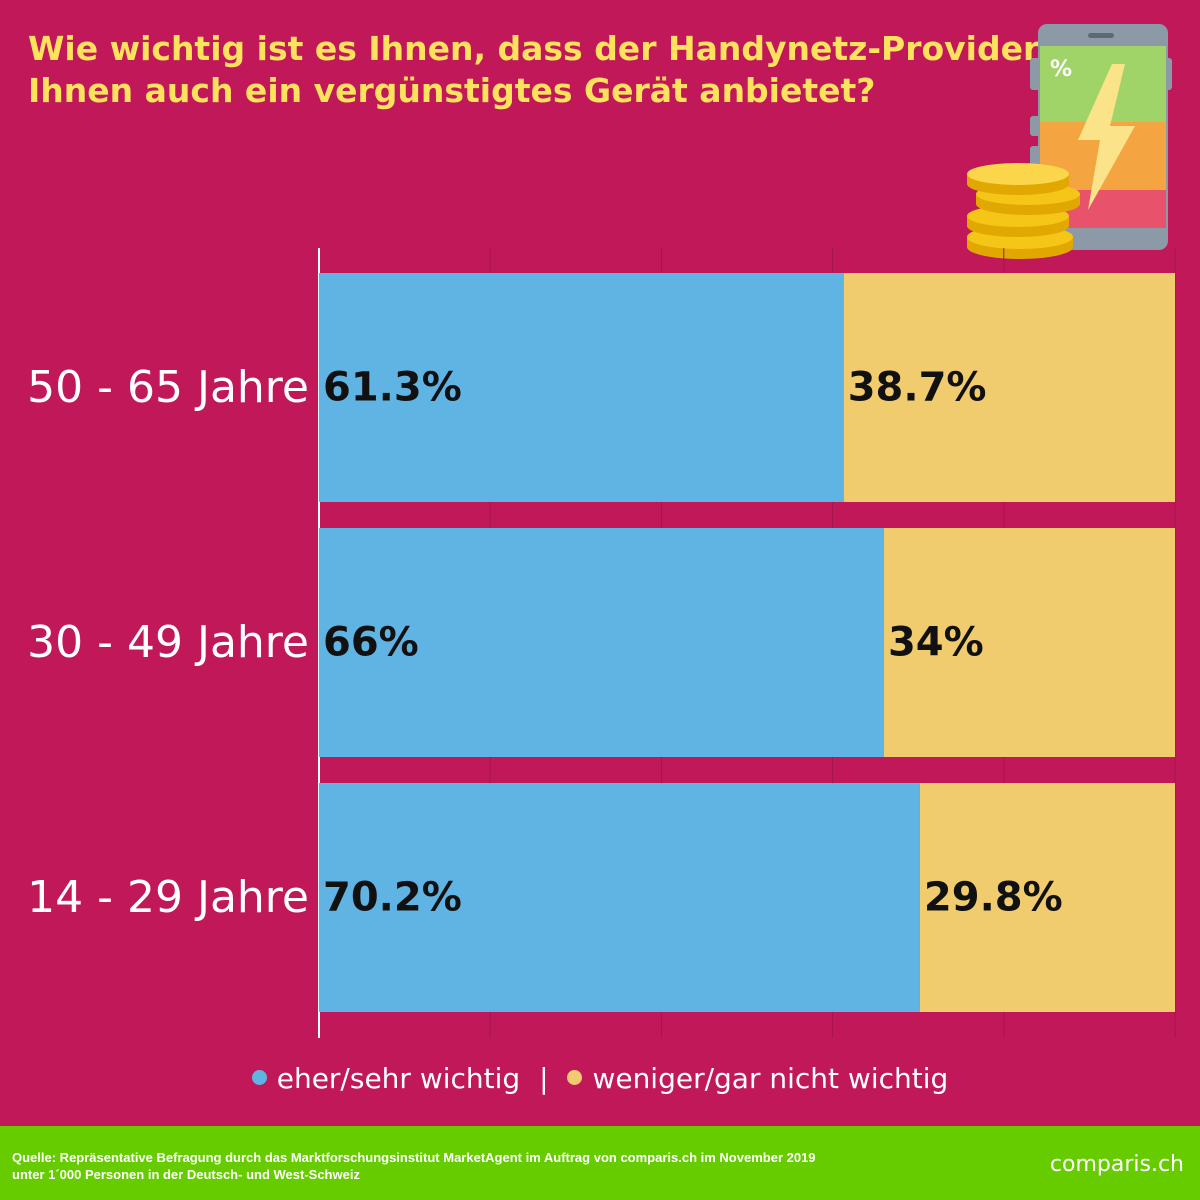  I want to click on value-label-2-1: 66%, so click(371, 643).